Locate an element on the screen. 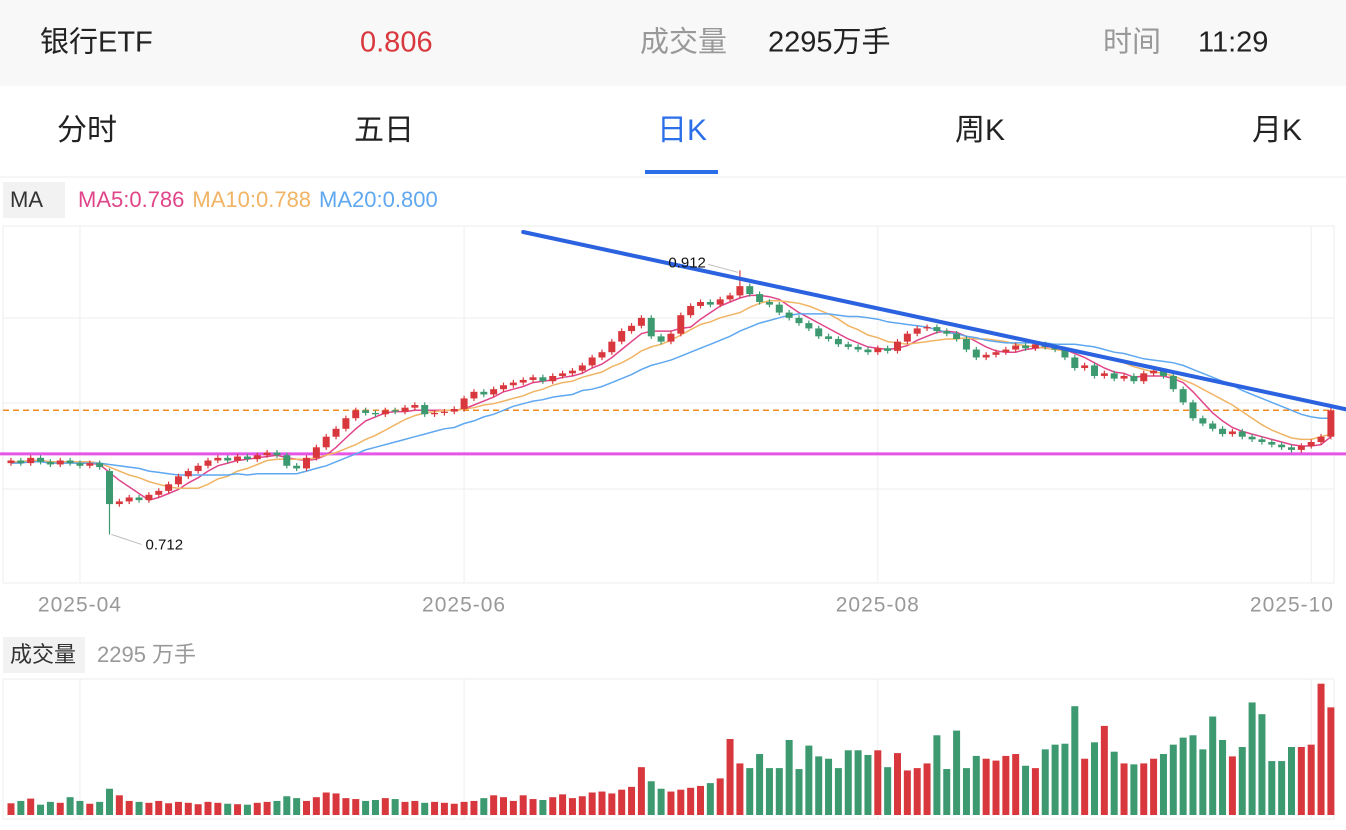 This screenshot has height=830, width=1346. time: 11:29 is located at coordinates (1233, 43).